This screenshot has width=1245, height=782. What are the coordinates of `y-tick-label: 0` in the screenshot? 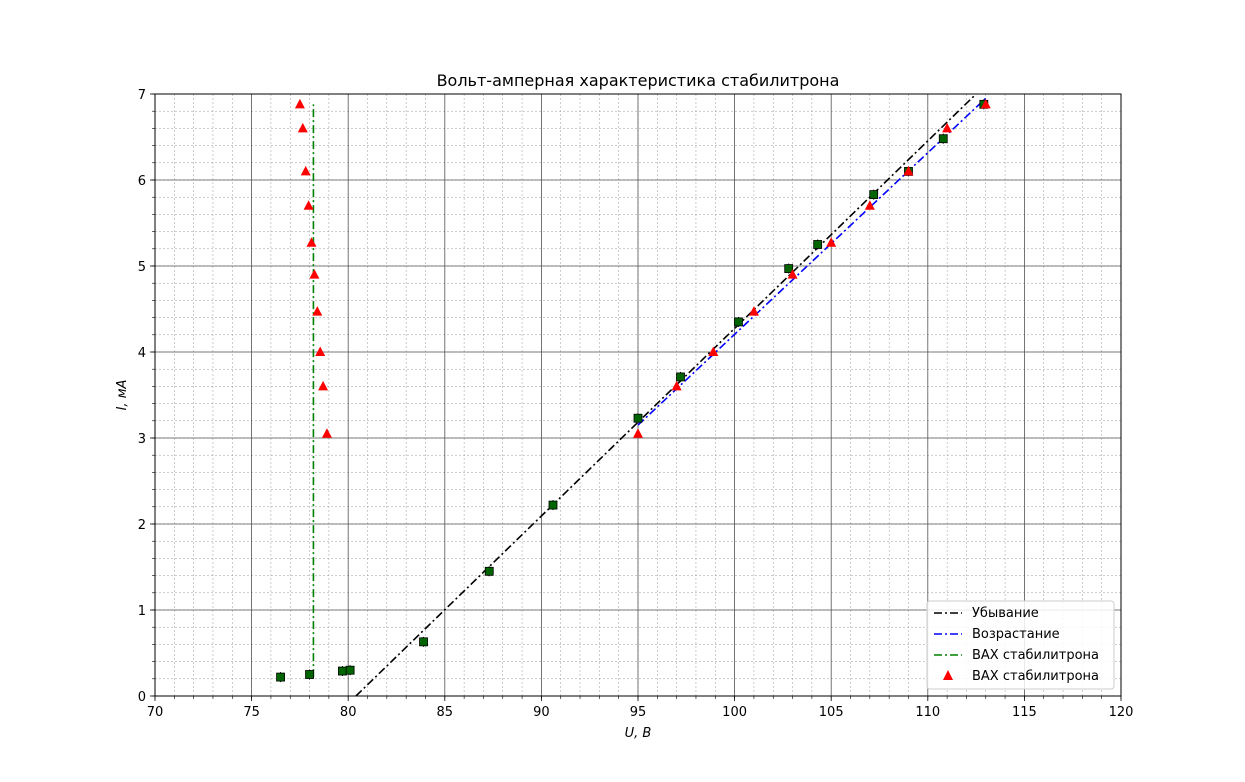 It's located at (142, 697).